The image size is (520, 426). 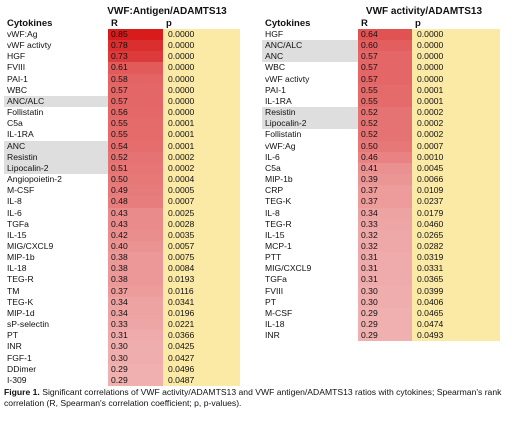 I want to click on table-row: TM 0.37 0.0116, so click(x=122, y=291).